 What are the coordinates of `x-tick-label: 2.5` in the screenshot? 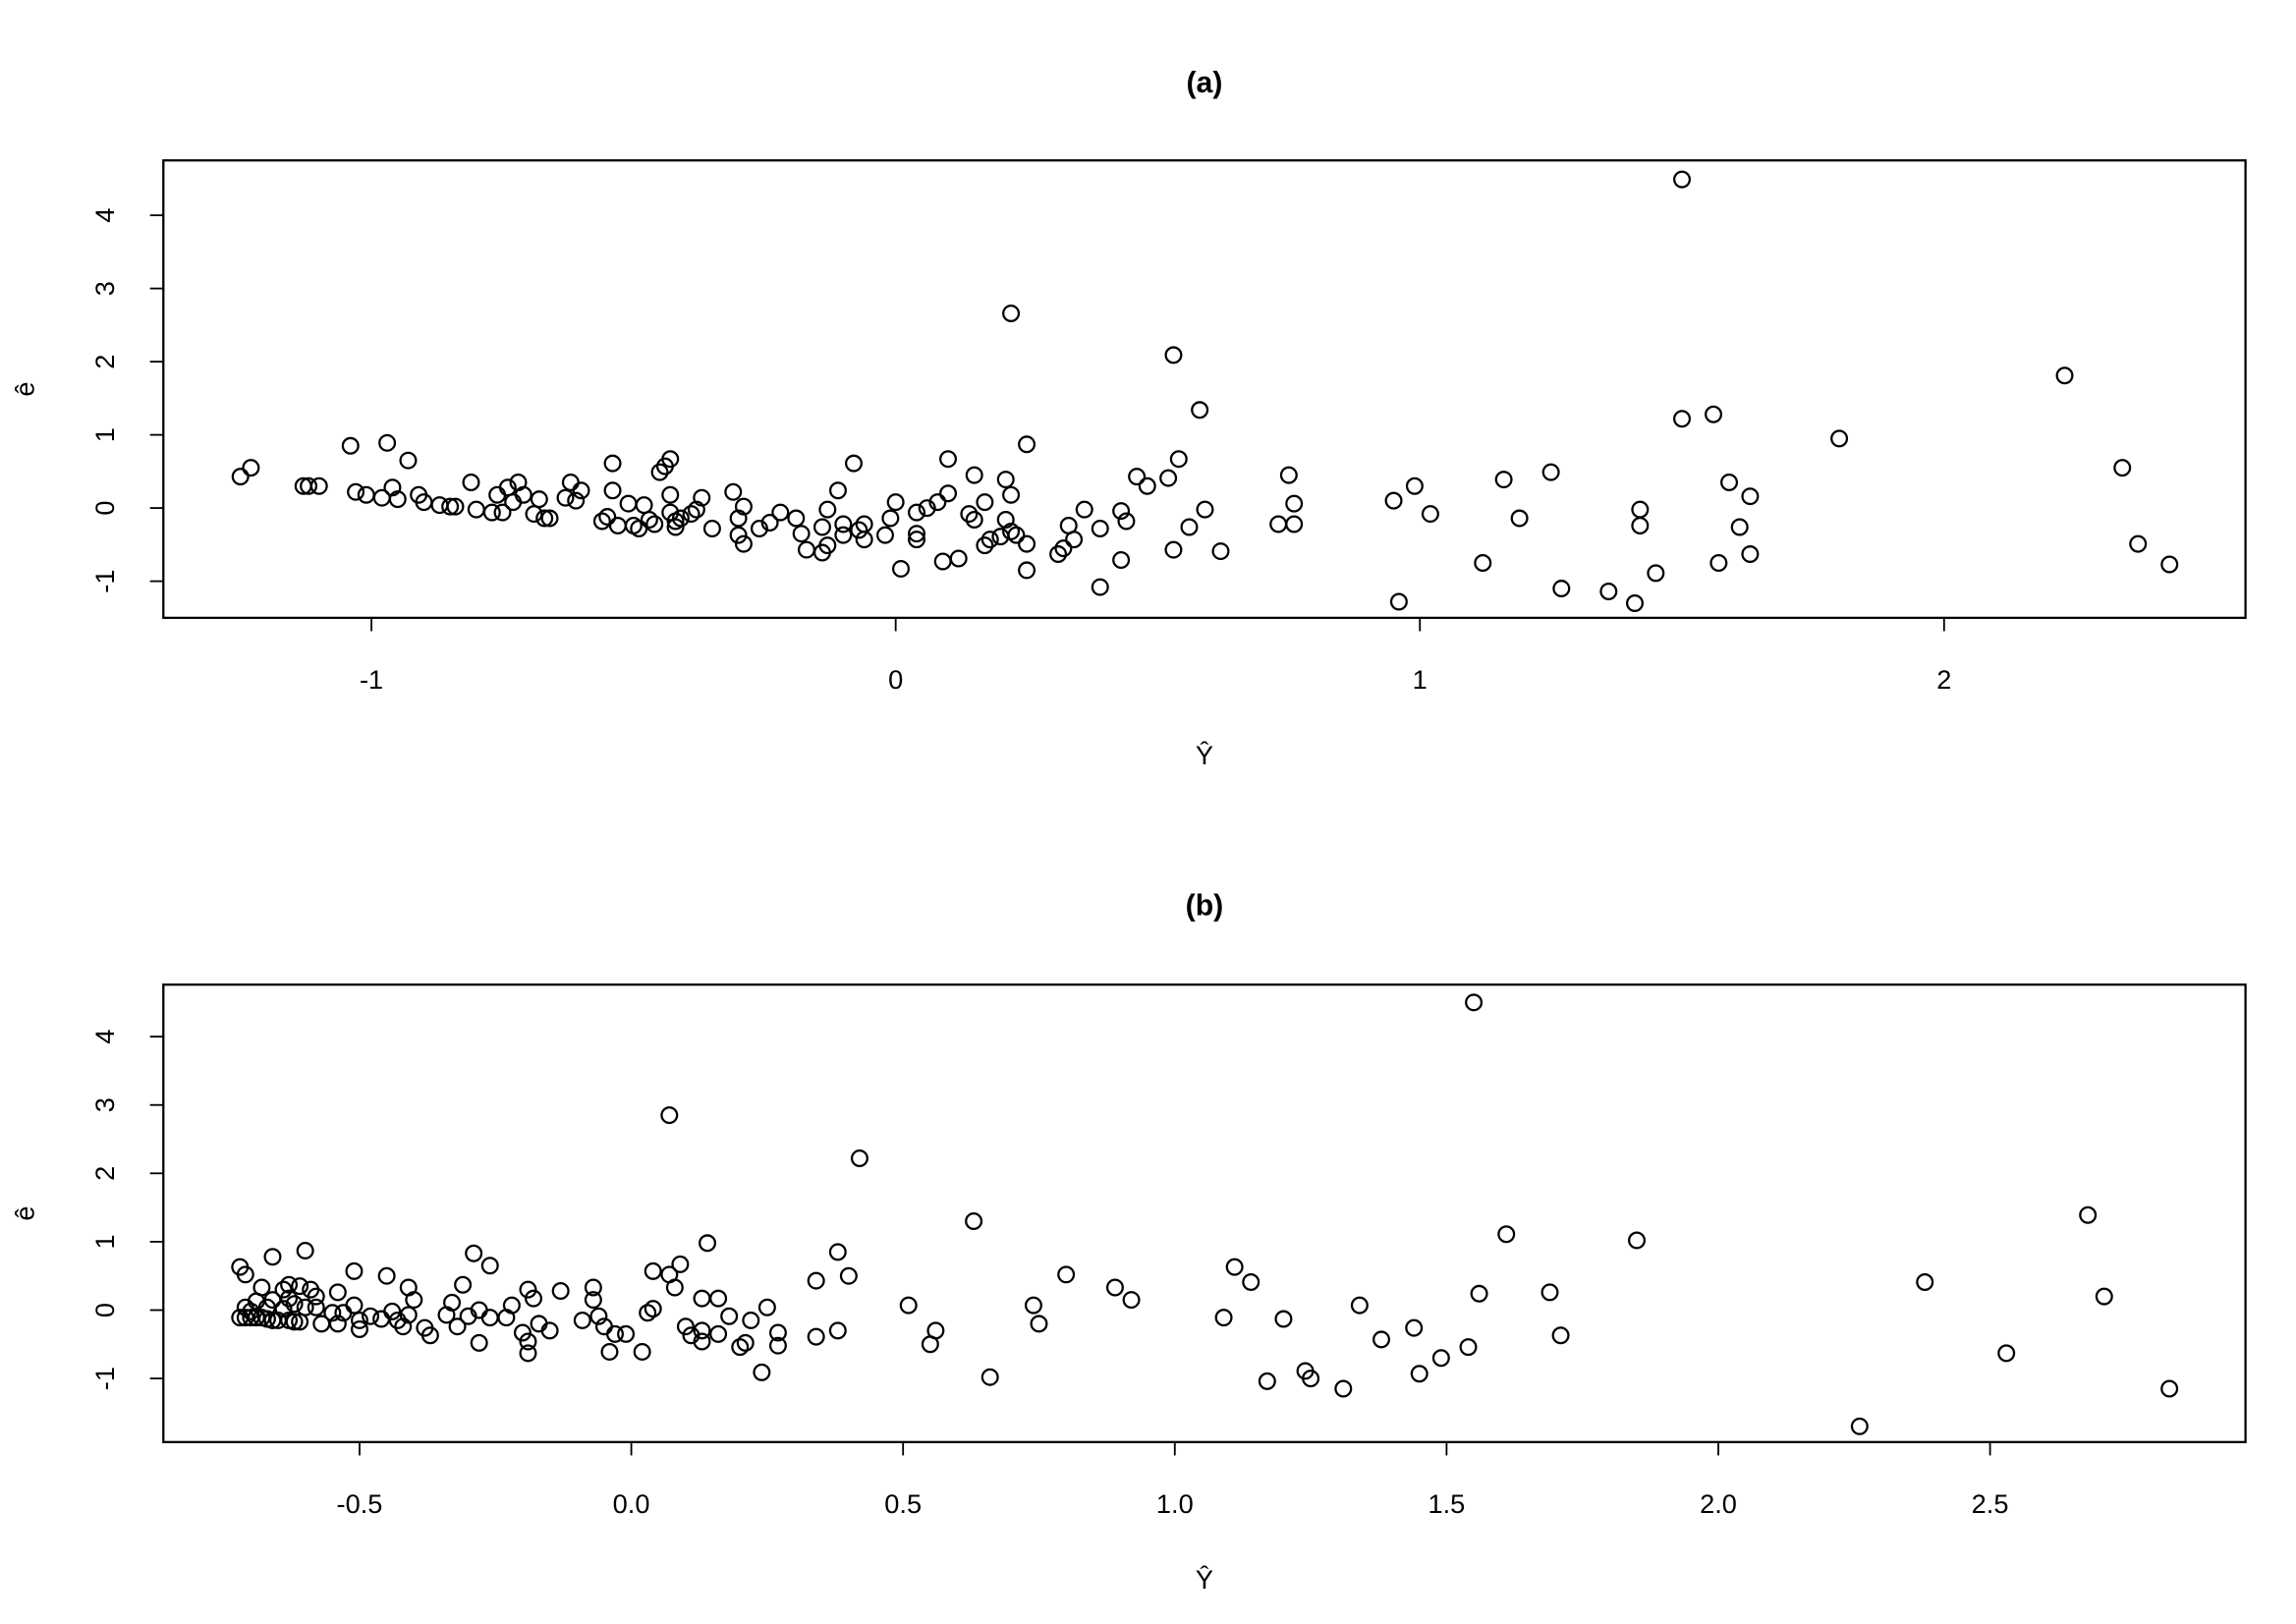 It's located at (1990, 1503).